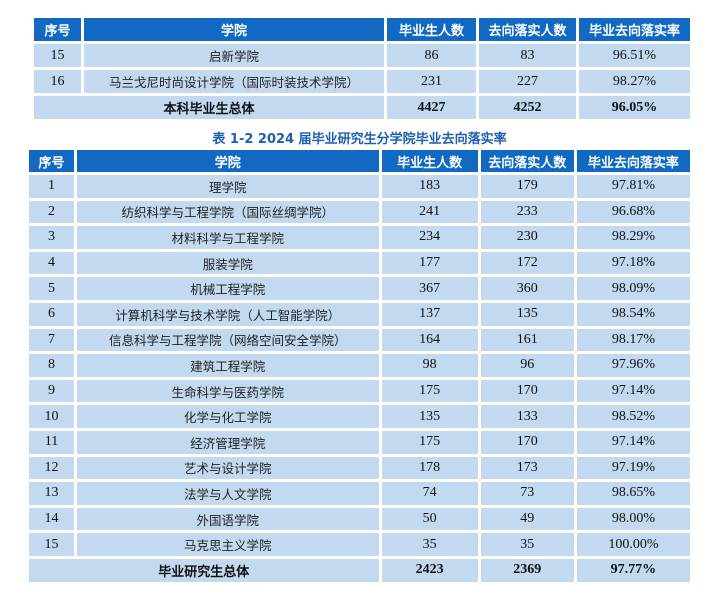 The height and width of the screenshot is (604, 719). Describe the element at coordinates (359, 519) in the screenshot. I see `table-row: 14 外国语学院 50 49 98.00%` at that location.